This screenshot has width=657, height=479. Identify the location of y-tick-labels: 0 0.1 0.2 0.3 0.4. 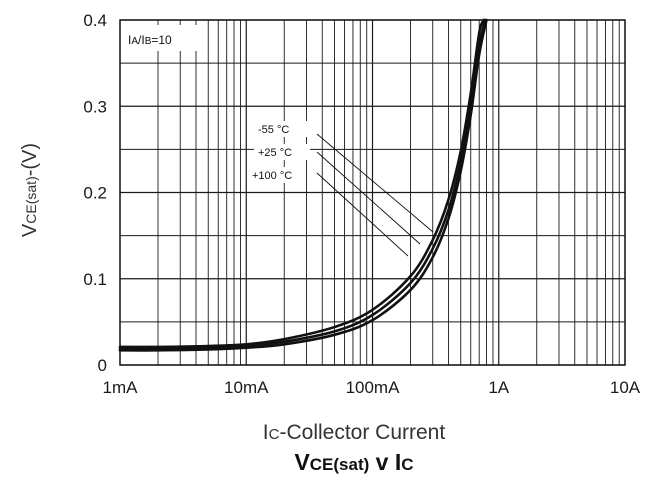
(95, 193).